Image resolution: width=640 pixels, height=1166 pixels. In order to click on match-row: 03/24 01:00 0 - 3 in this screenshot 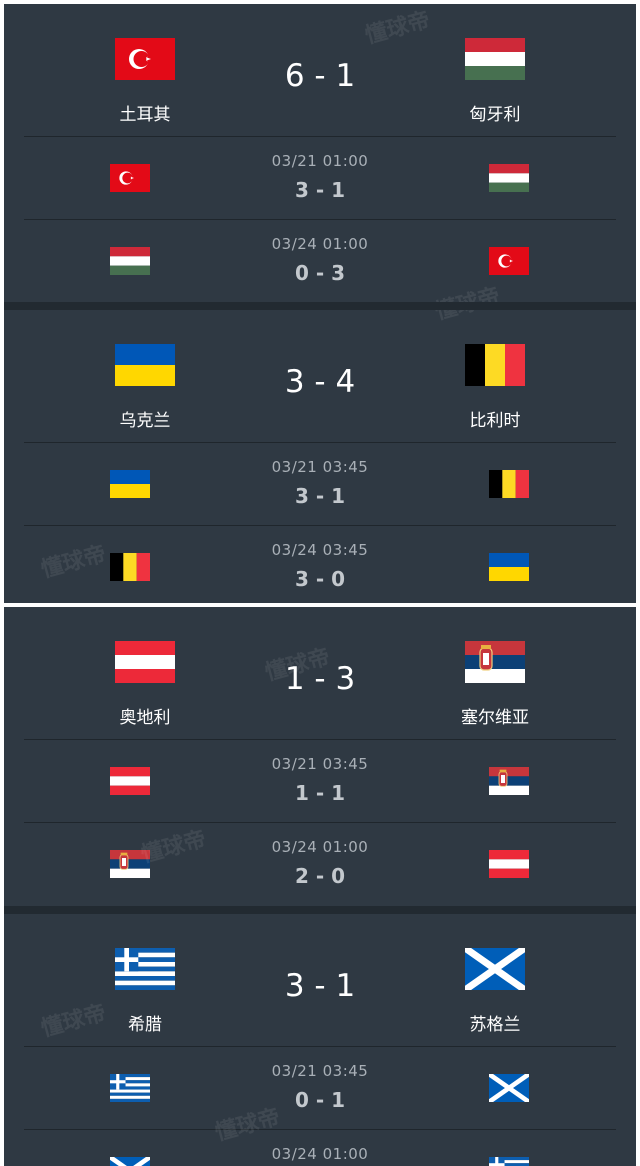, I will do `click(320, 260)`.